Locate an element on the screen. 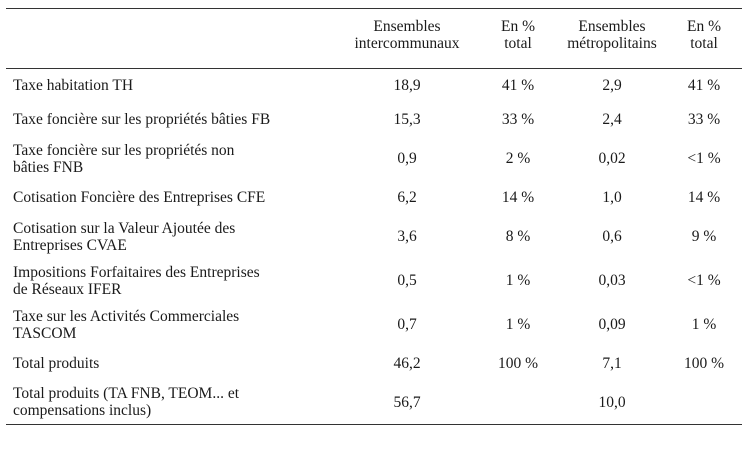  table-row: Taxe habitation TH 18,9 41 % 2,9 41 % is located at coordinates (374, 86).